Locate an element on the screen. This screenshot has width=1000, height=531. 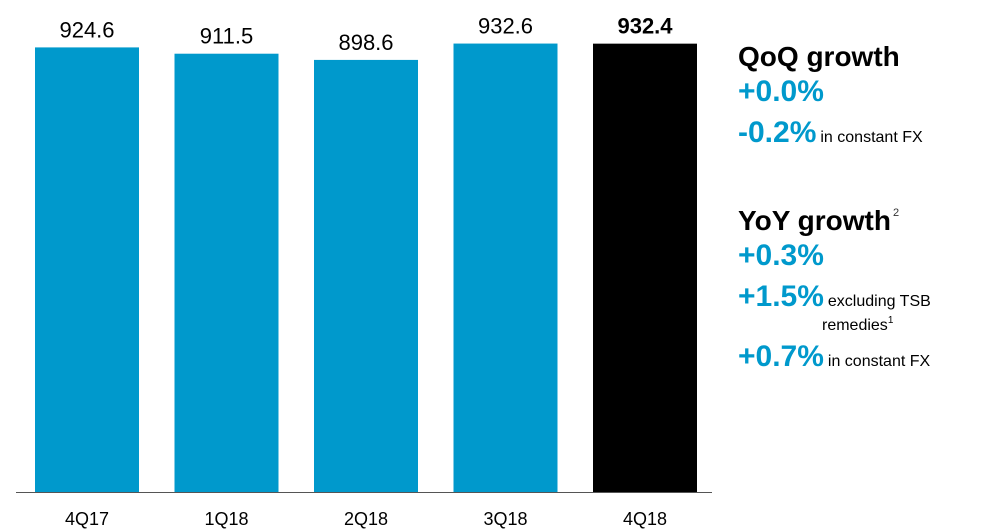
value-labels-group: 924.6 911.5 898.6 932.6 932.4 is located at coordinates (366, 34).